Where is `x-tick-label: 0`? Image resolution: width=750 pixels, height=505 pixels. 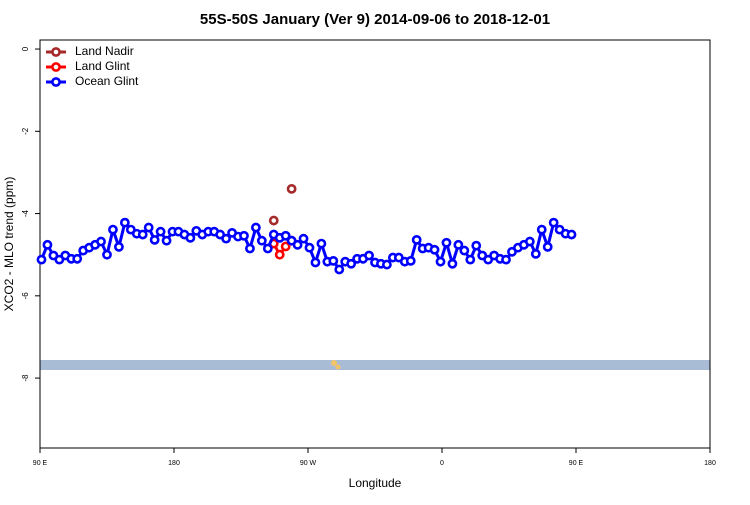 x-tick-label: 0 is located at coordinates (442, 463).